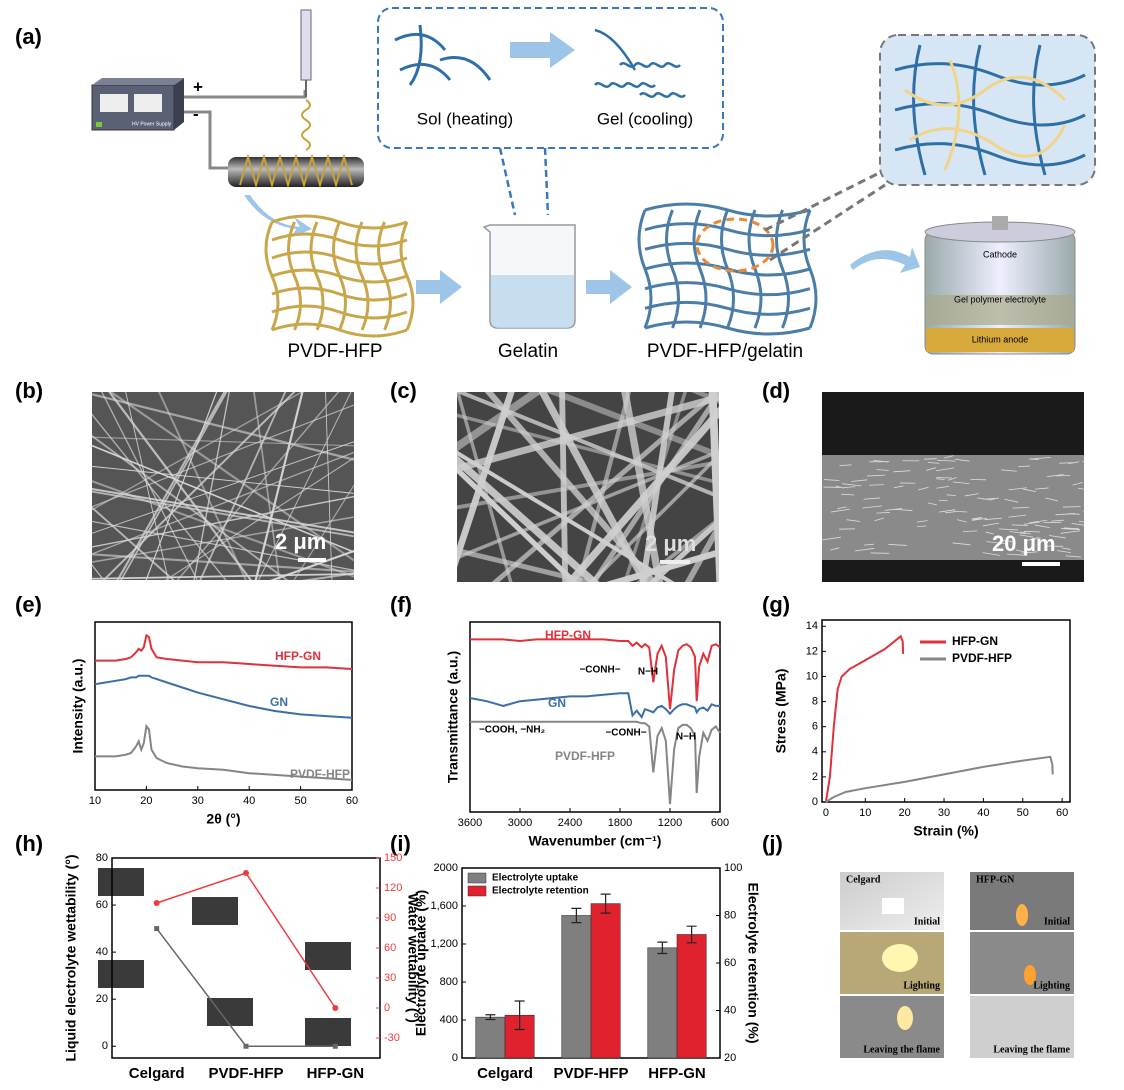 Image resolution: width=1124 pixels, height=1090 pixels. Describe the element at coordinates (465, 118) in the screenshot. I see `sol-label: Sol (heating)` at that location.